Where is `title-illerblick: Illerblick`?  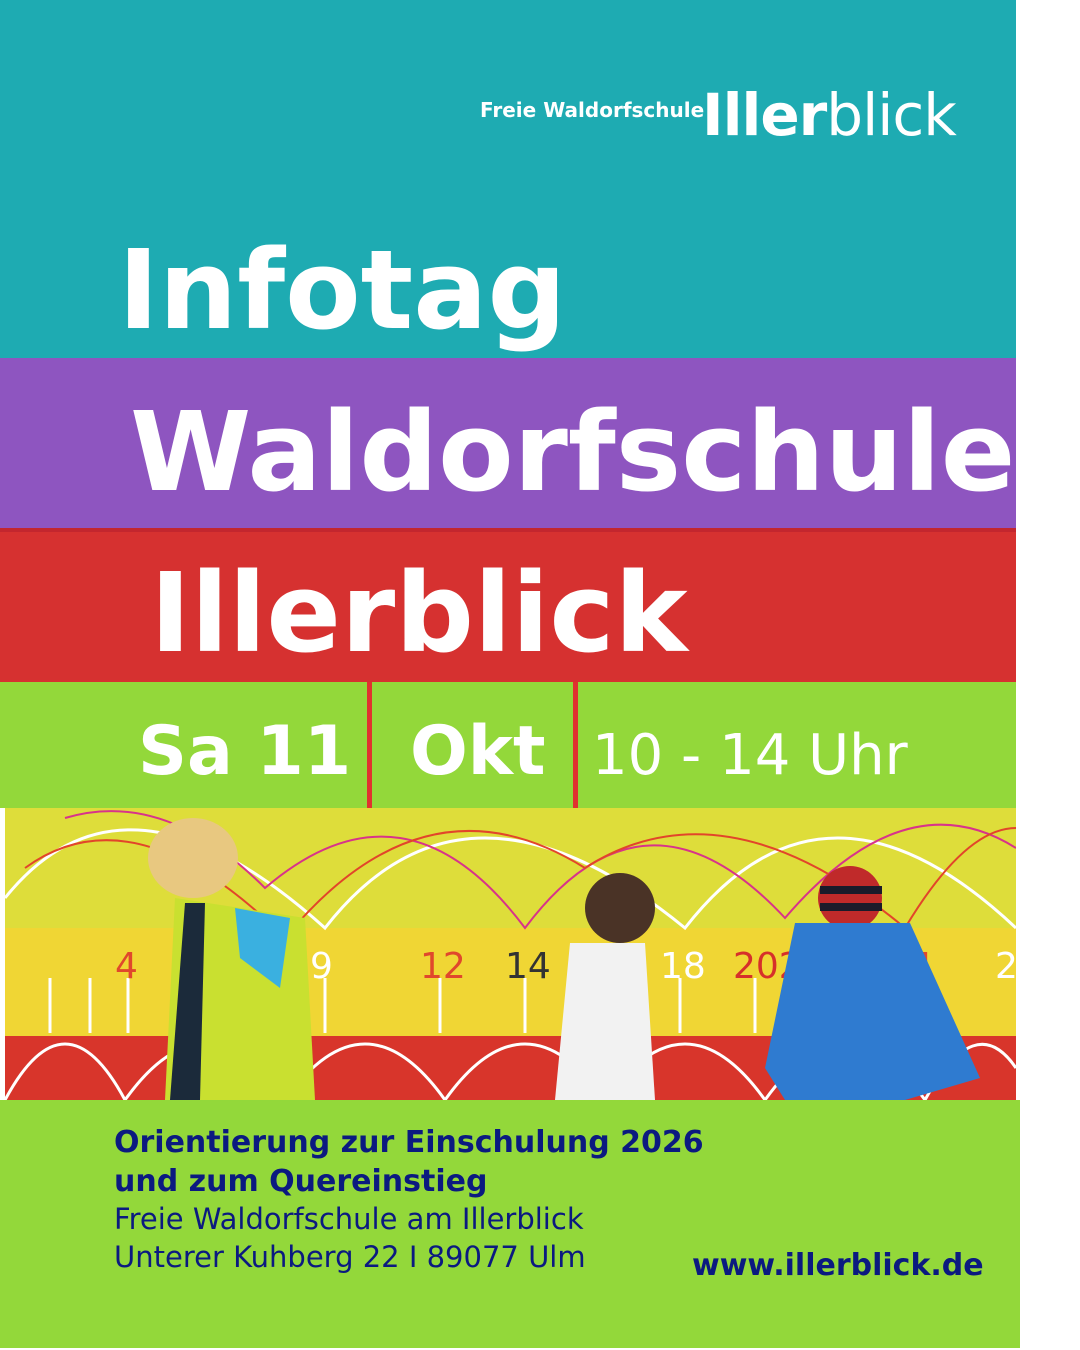
title-illerblick: Illerblick is located at coordinates (419, 613).